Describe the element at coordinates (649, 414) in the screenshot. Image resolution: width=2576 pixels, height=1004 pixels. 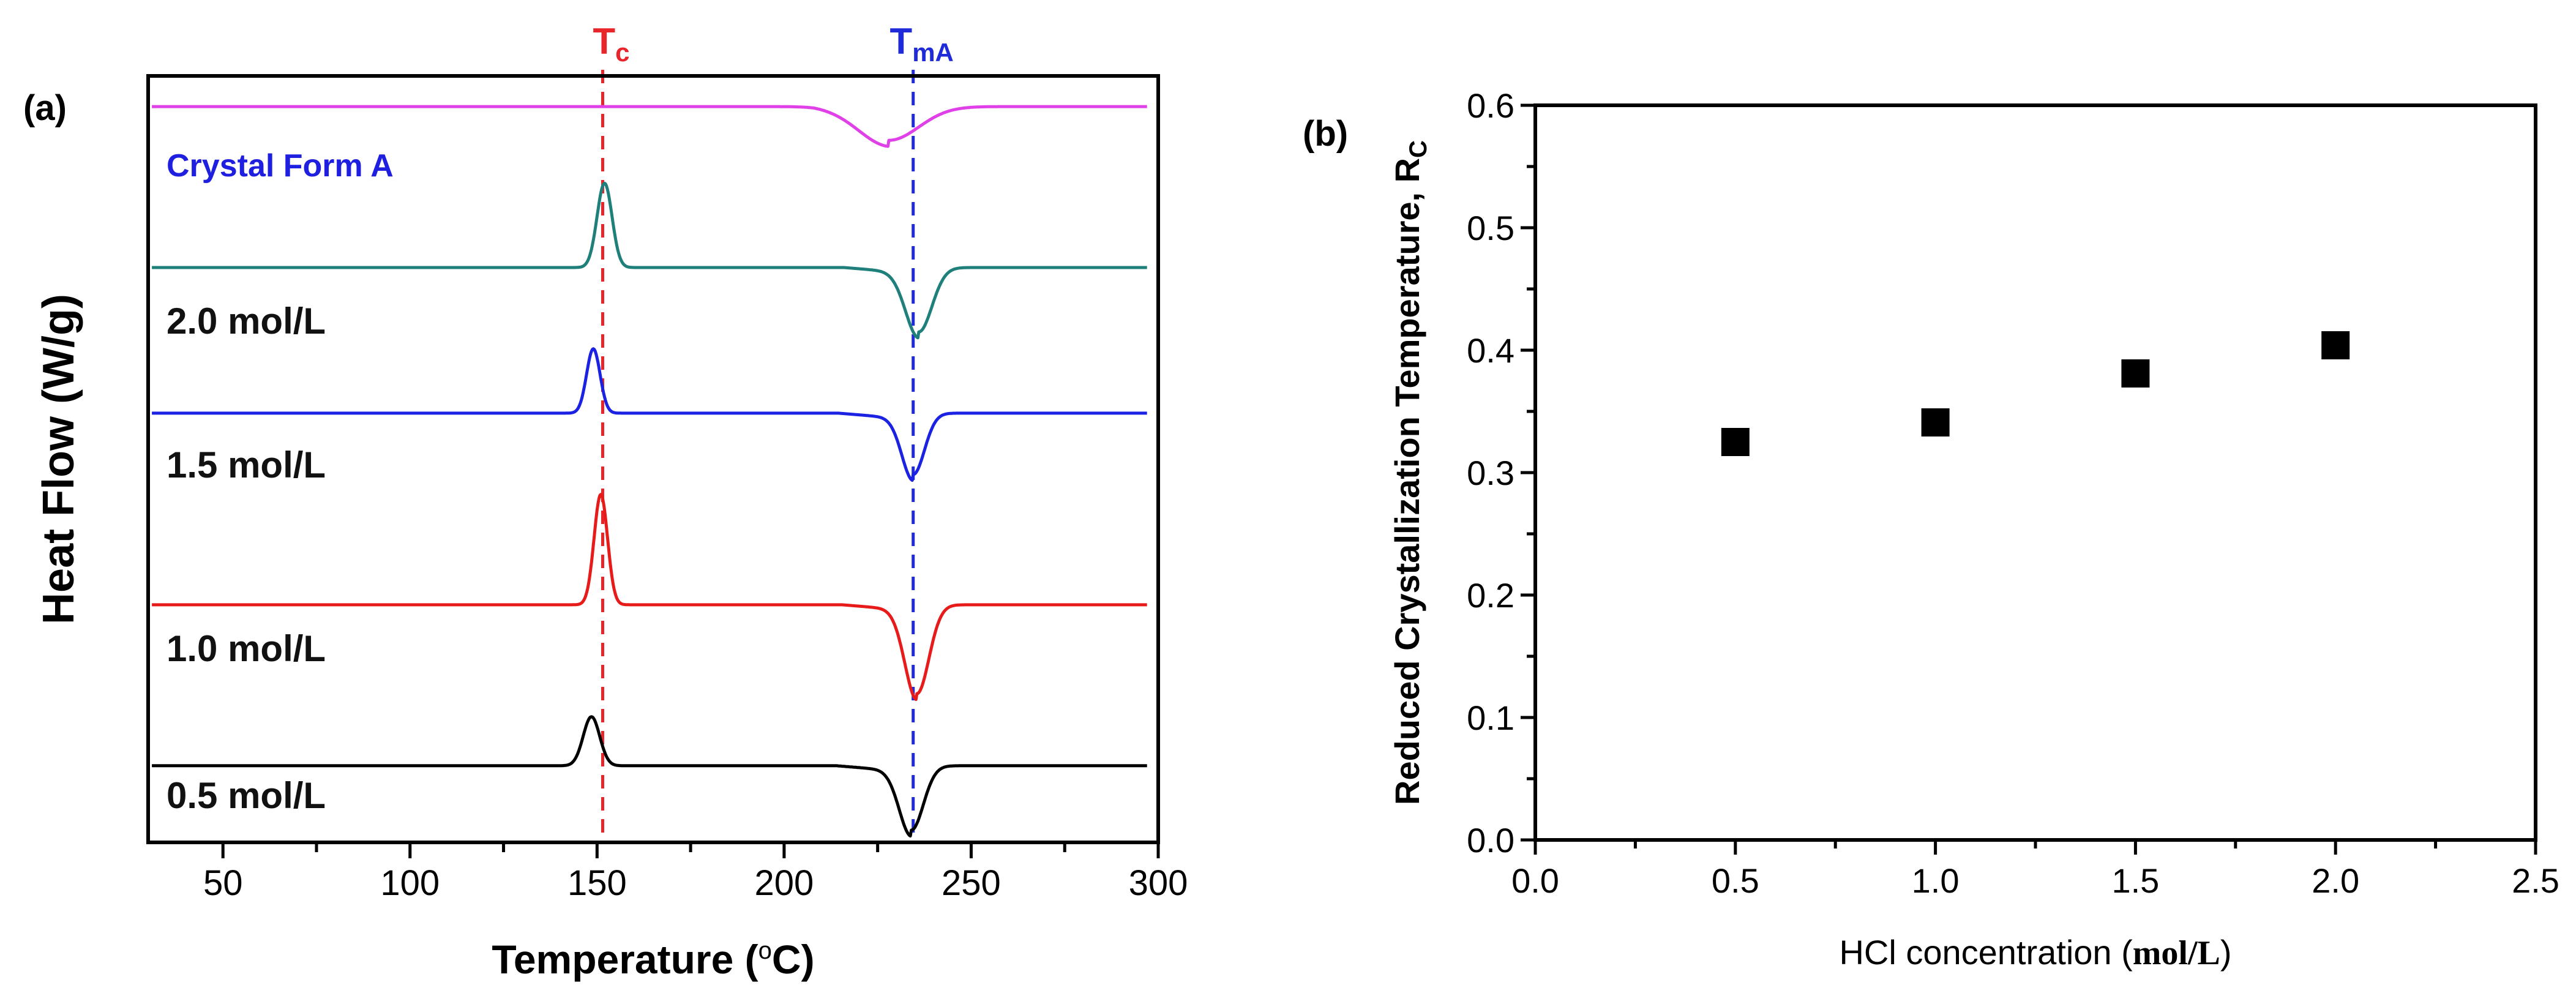
I see `curve-1-5-mol-l` at that location.